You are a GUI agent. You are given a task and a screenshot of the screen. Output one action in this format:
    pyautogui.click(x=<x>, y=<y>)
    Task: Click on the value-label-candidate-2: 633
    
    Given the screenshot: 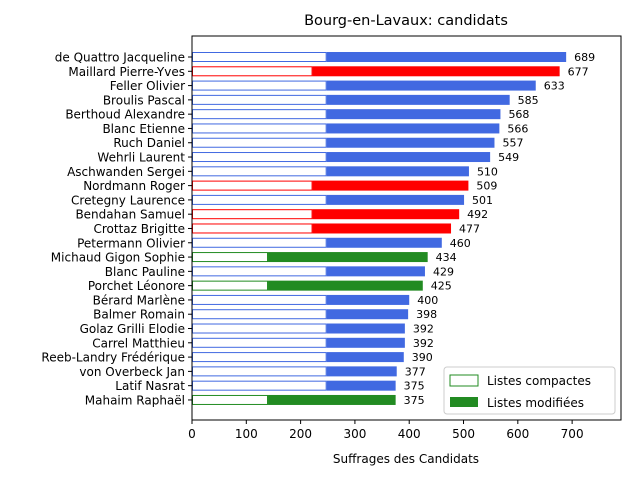 What is the action you would take?
    pyautogui.click(x=554, y=86)
    